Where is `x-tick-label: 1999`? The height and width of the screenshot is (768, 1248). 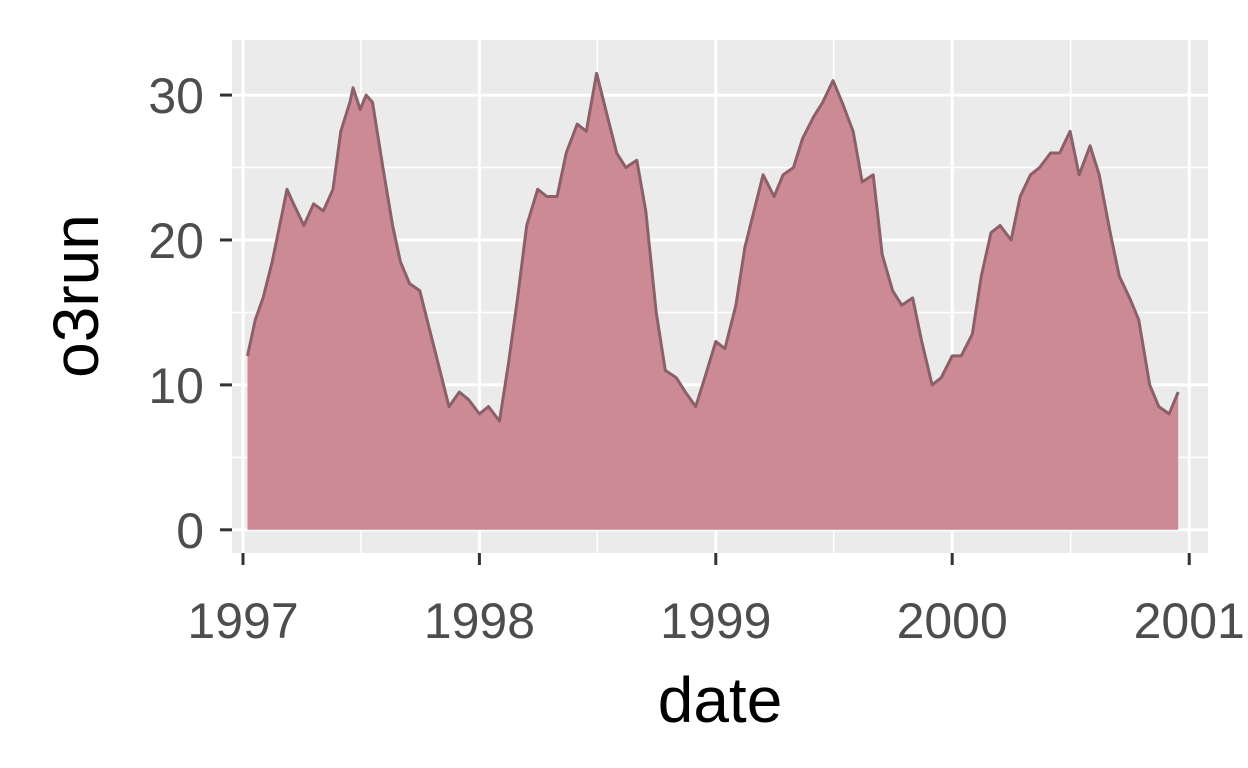
x-tick-label: 1999 is located at coordinates (715, 621).